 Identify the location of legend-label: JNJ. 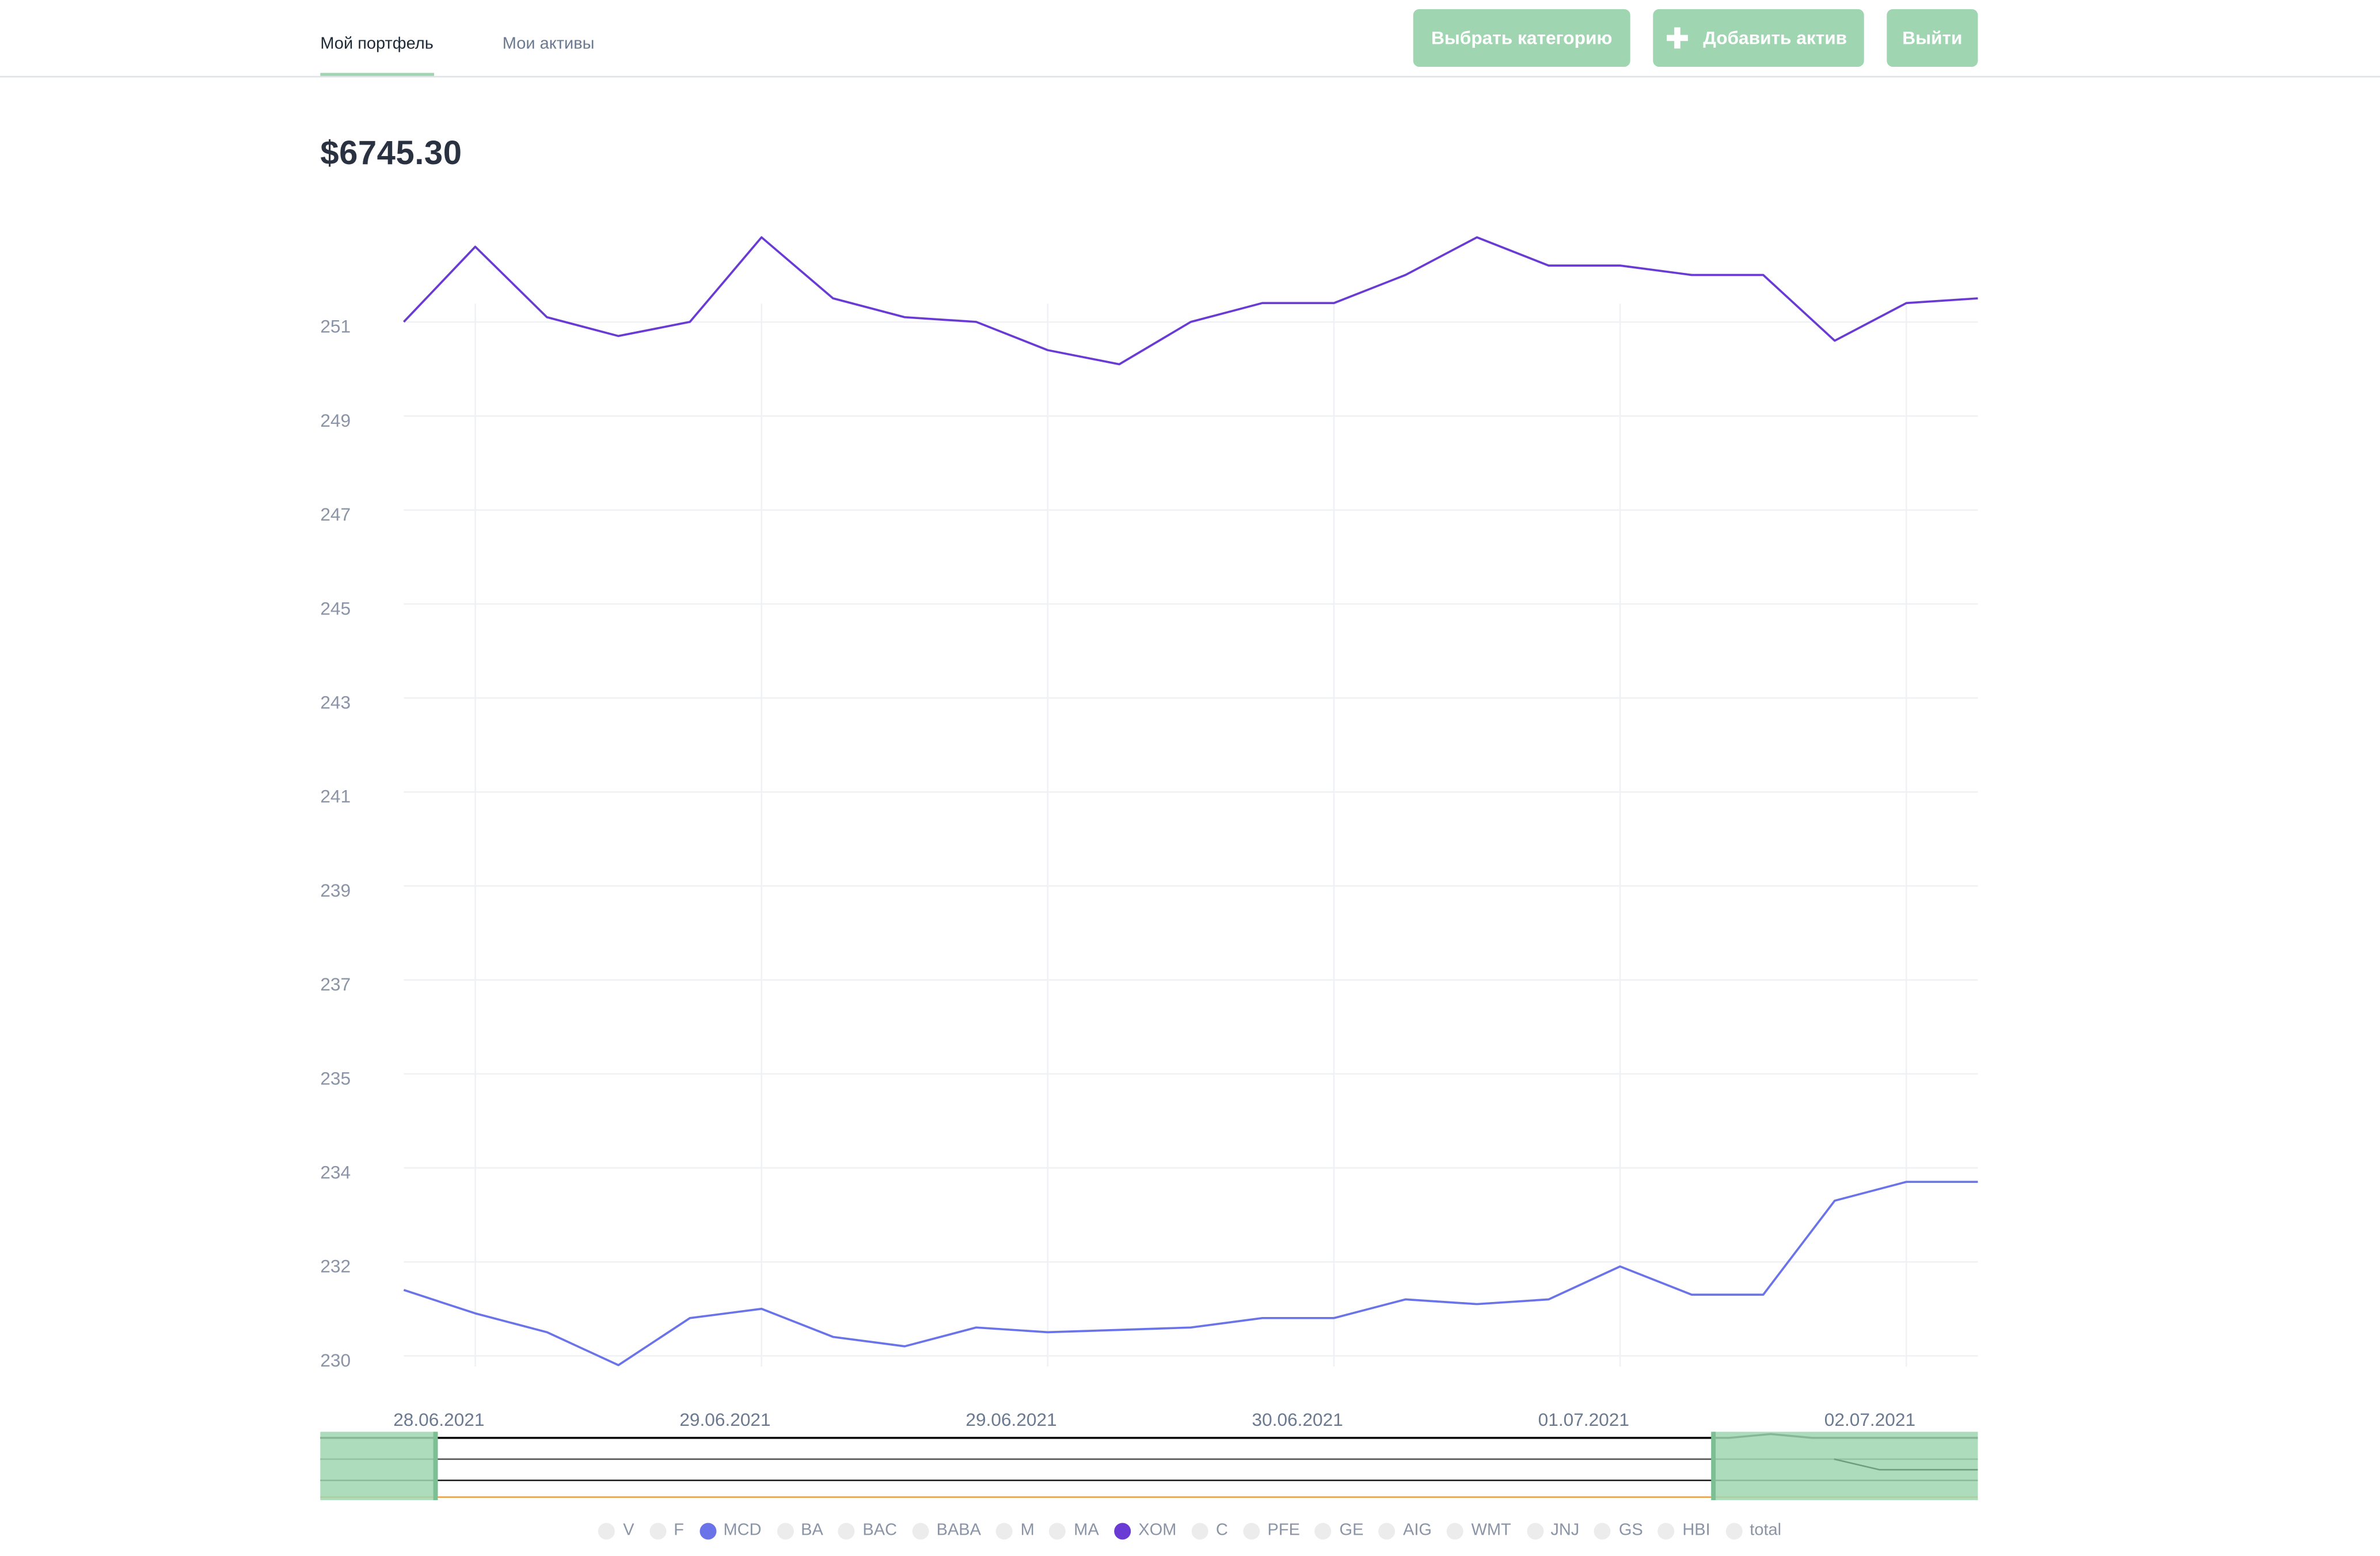
(1565, 1530).